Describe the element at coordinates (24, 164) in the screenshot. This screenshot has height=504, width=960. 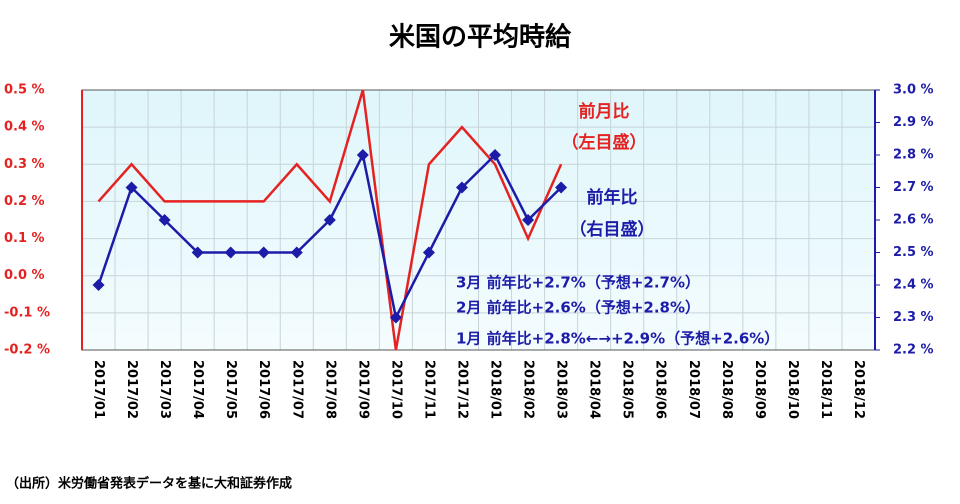
I see `y-tick-label: 0.3 %` at that location.